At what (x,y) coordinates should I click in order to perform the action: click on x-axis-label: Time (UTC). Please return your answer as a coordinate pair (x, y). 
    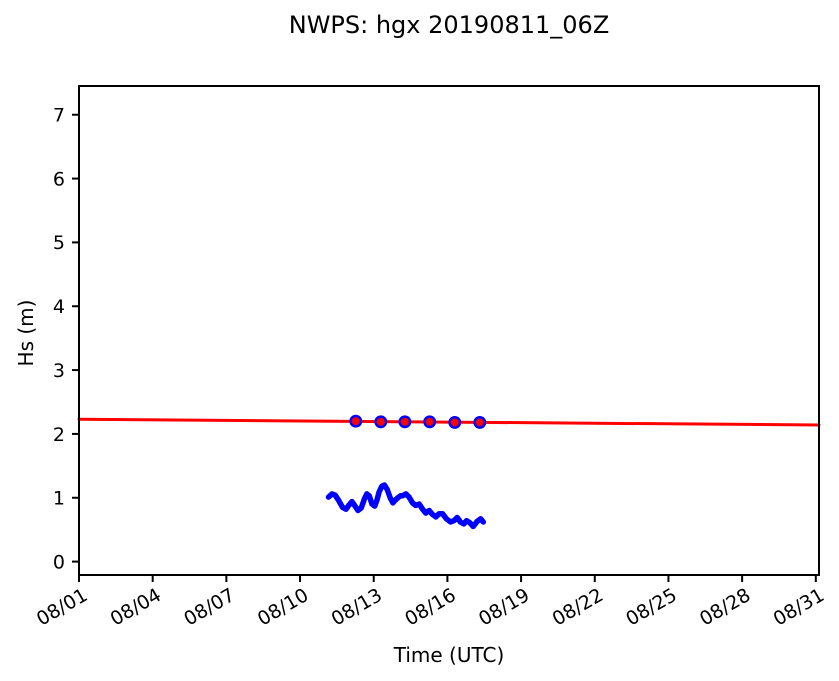
    Looking at the image, I should click on (449, 655).